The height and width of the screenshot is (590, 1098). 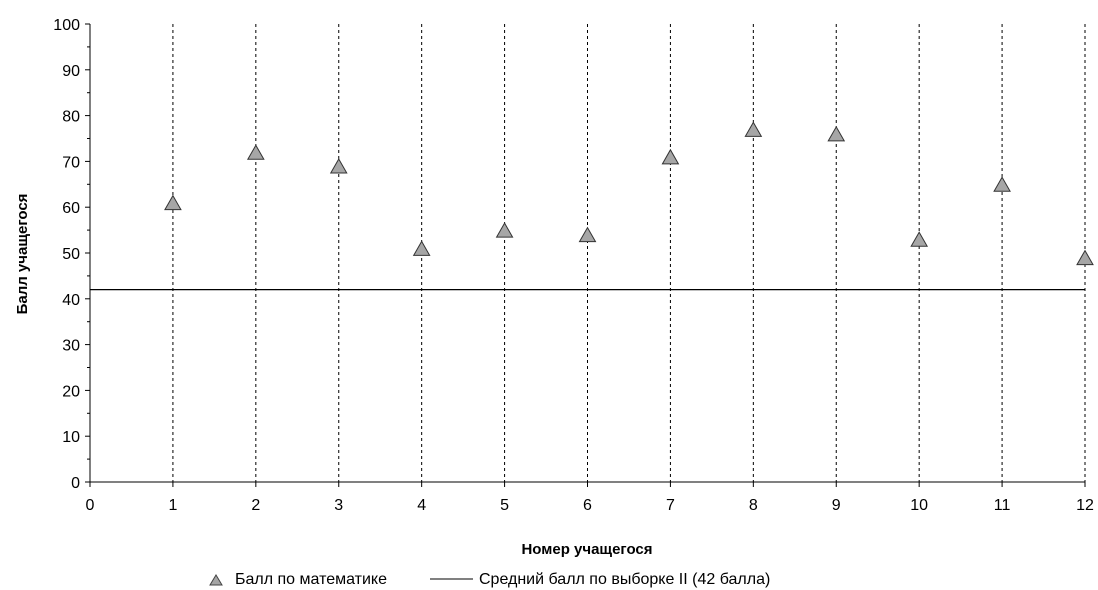 I want to click on y-tick-label: 0, so click(x=75, y=483).